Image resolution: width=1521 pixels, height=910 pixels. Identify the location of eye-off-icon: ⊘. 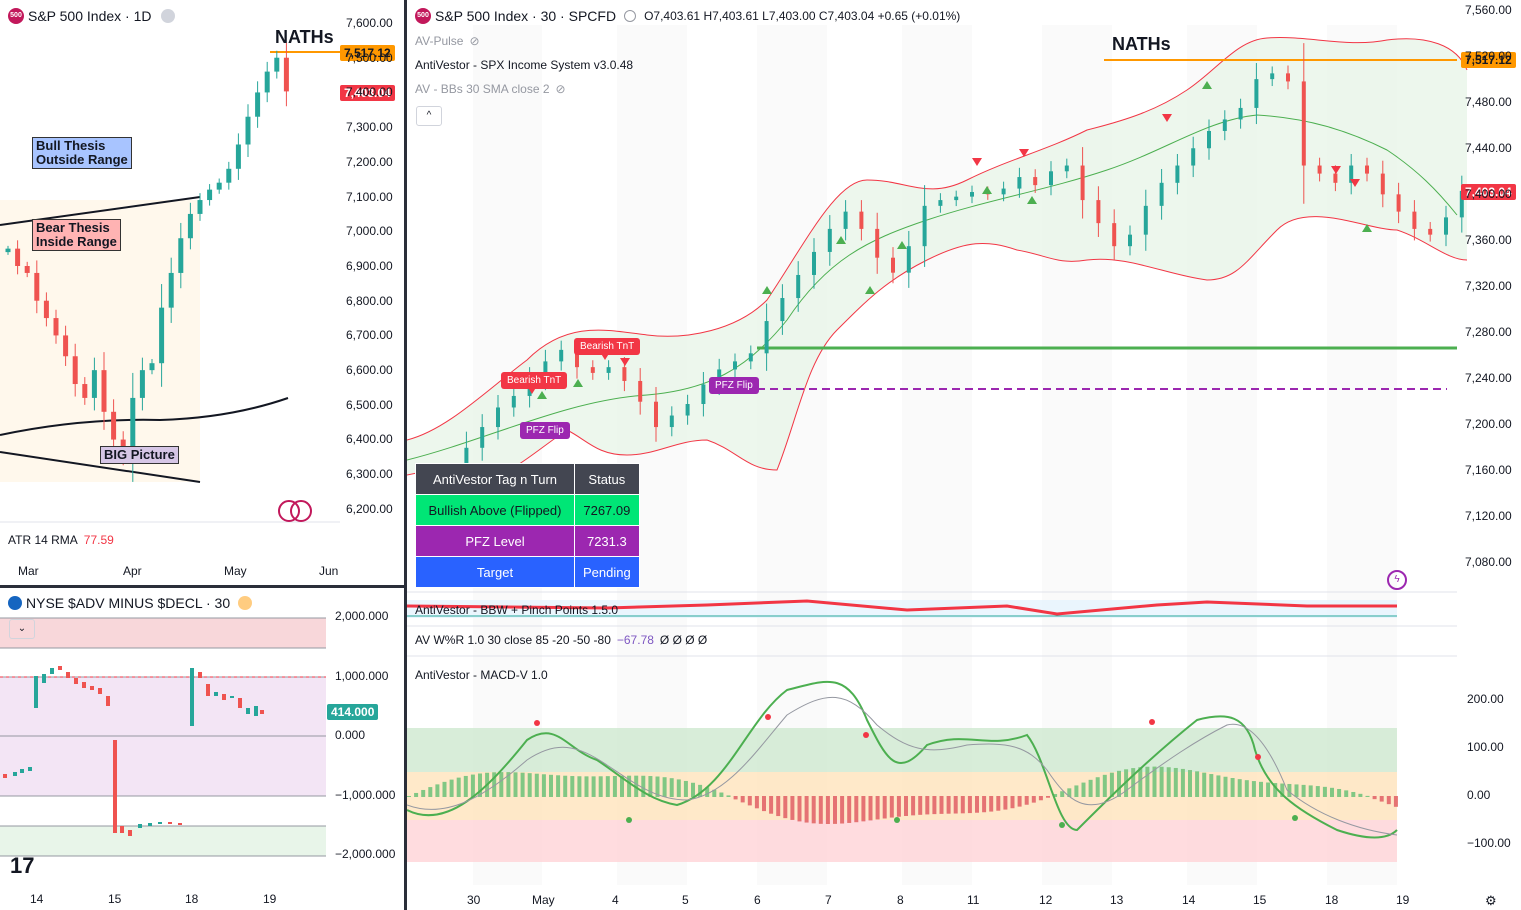
(474, 41).